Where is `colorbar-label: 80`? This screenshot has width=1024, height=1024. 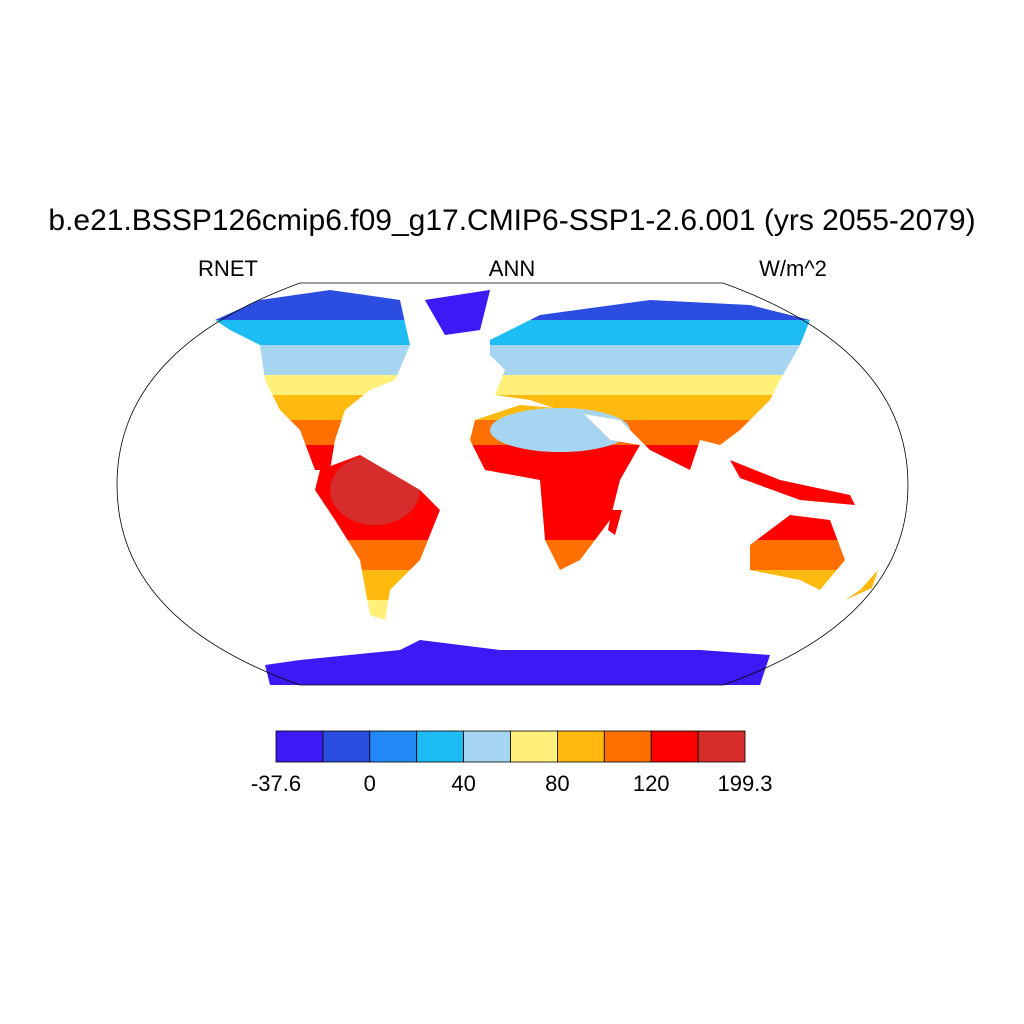
colorbar-label: 80 is located at coordinates (557, 783).